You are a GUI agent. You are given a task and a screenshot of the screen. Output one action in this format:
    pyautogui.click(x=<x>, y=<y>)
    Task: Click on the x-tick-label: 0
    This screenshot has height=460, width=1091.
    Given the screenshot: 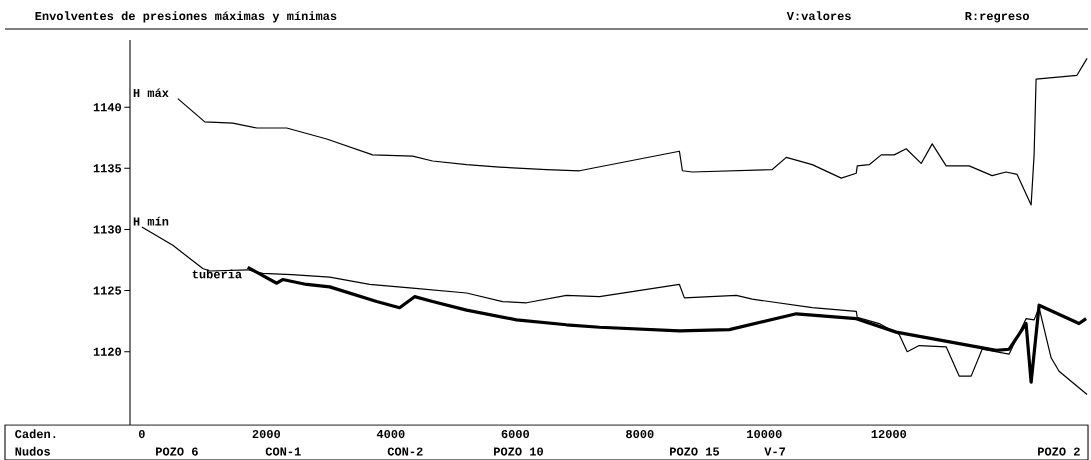 What is the action you would take?
    pyautogui.click(x=141, y=434)
    